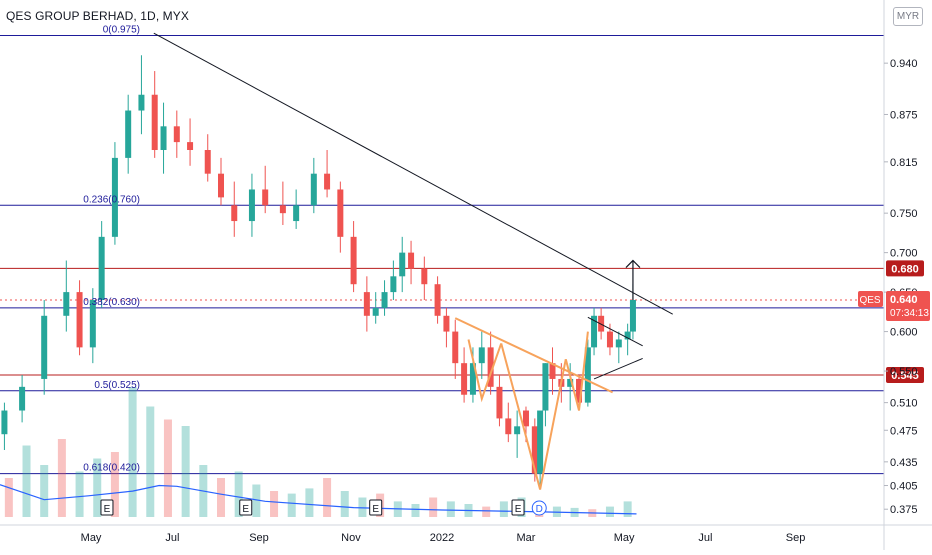 The height and width of the screenshot is (555, 932). What do you see at coordinates (904, 487) in the screenshot?
I see `price-tick-label: 0.405` at bounding box center [904, 487].